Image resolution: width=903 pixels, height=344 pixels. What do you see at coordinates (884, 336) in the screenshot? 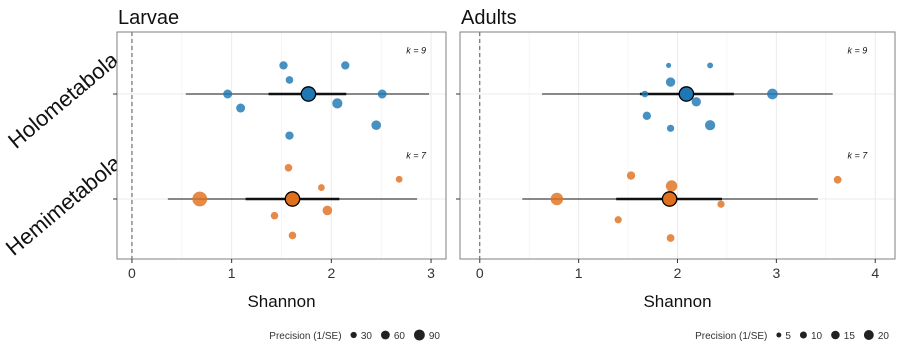
I see `legend-item-label: 20` at bounding box center [884, 336].